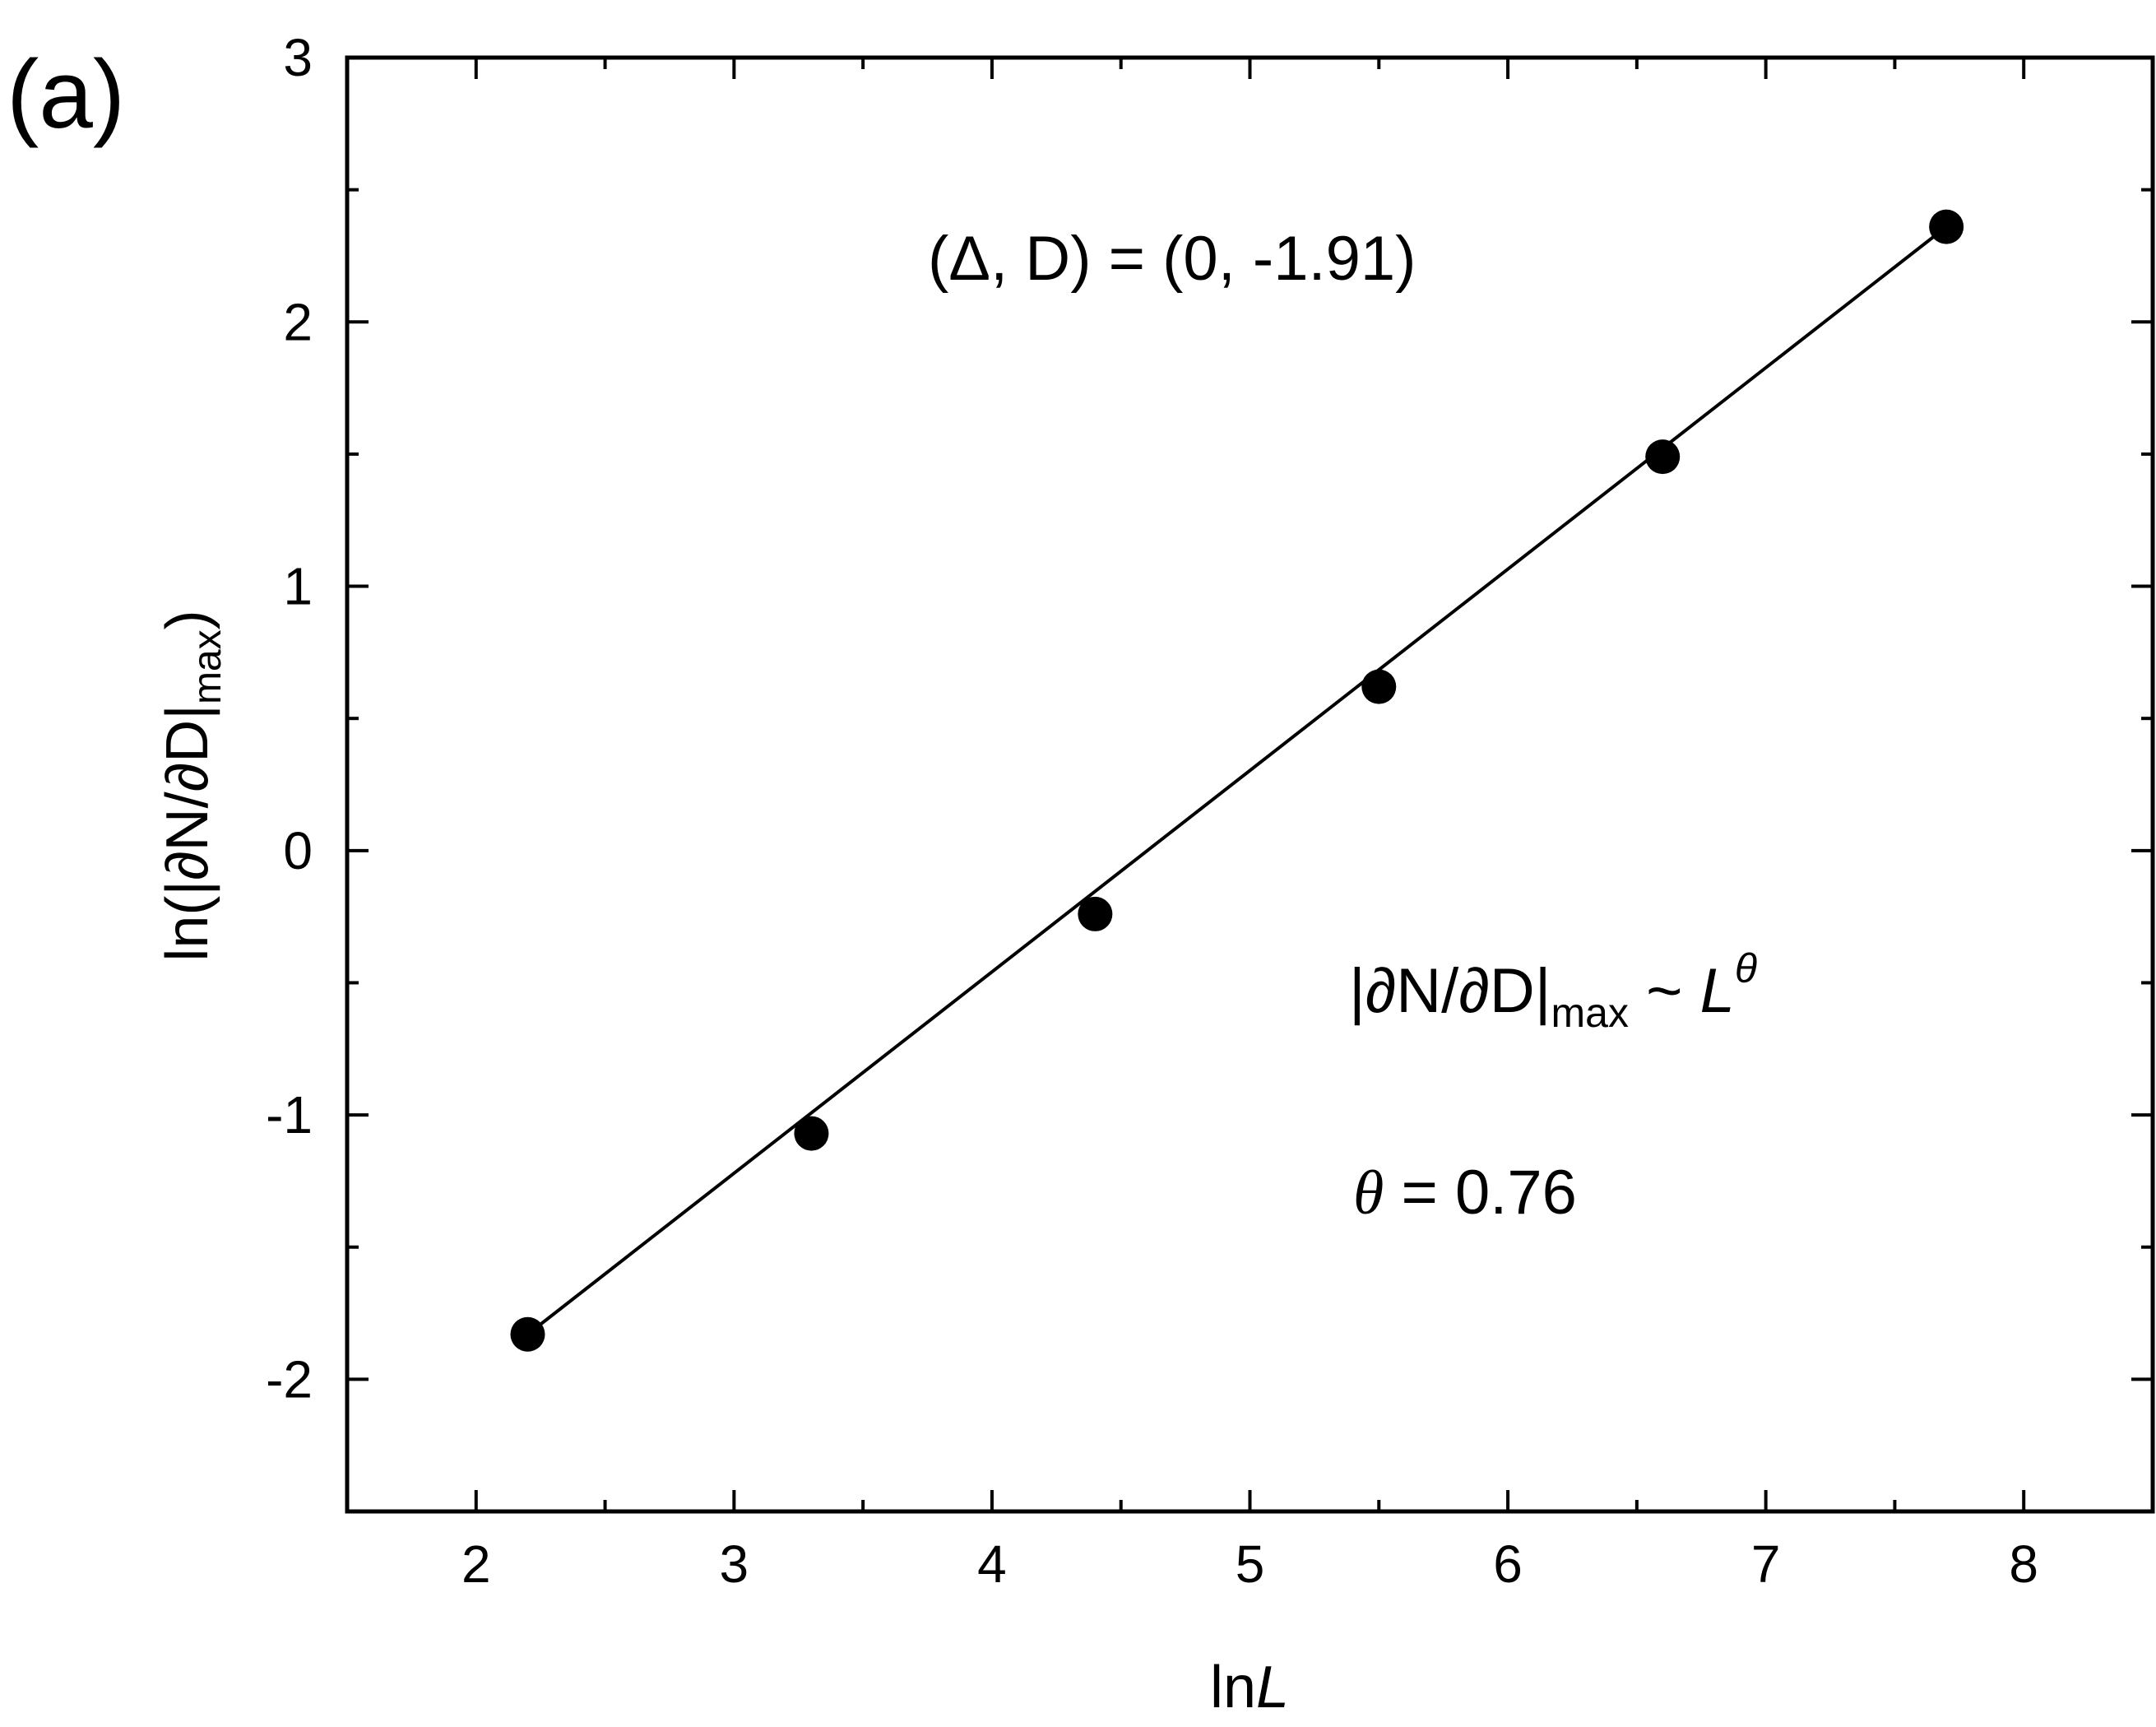 The height and width of the screenshot is (1727, 2156). I want to click on x-axis-title: lnL, so click(1250, 1687).